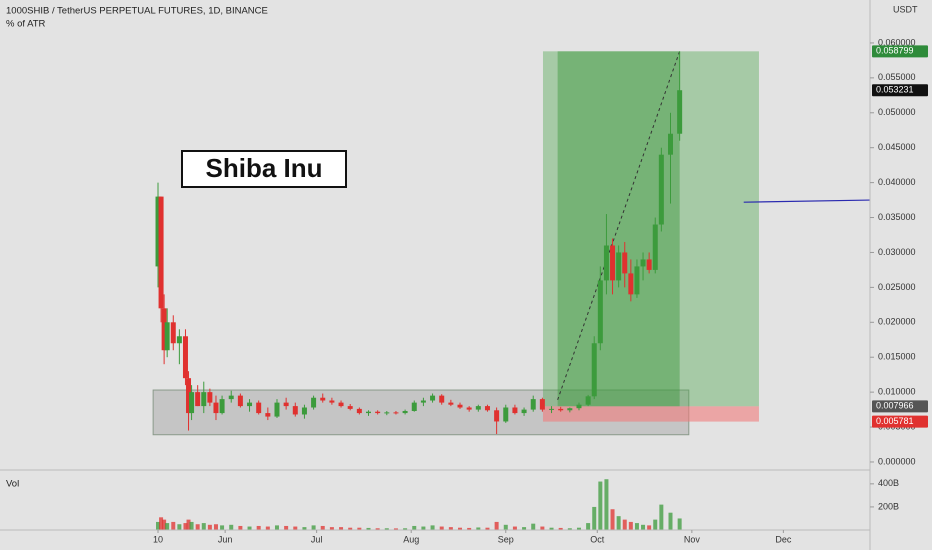  I want to click on annotation-box, so click(264, 169).